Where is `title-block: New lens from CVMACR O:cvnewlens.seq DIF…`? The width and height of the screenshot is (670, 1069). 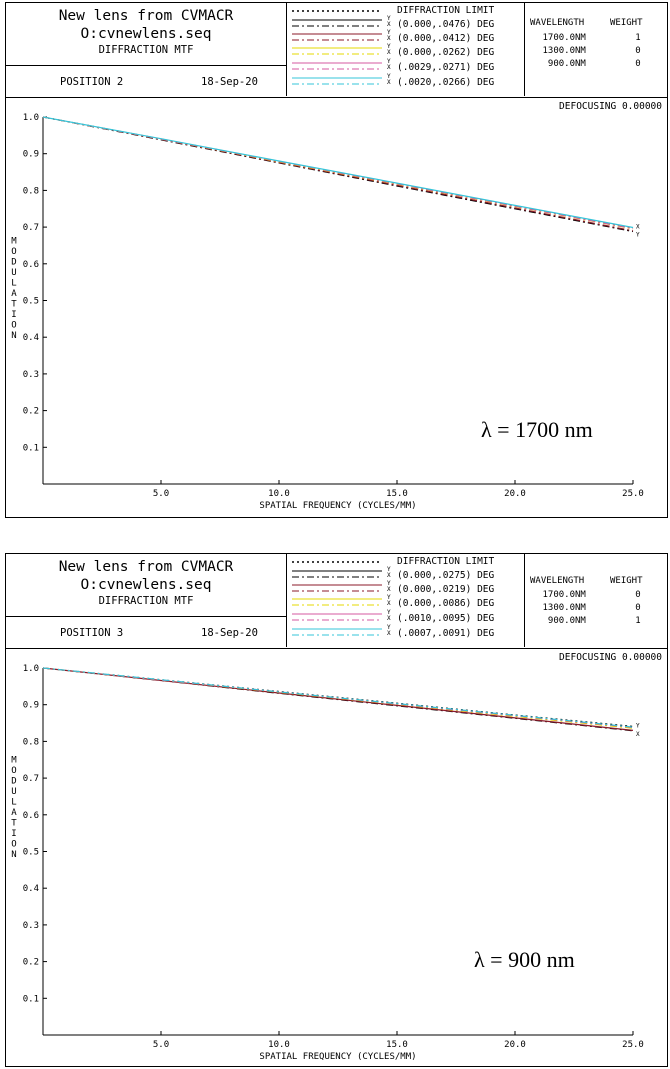
title-block: New lens from CVMACR O:cvnewlens.seq DIF… is located at coordinates (146, 49).